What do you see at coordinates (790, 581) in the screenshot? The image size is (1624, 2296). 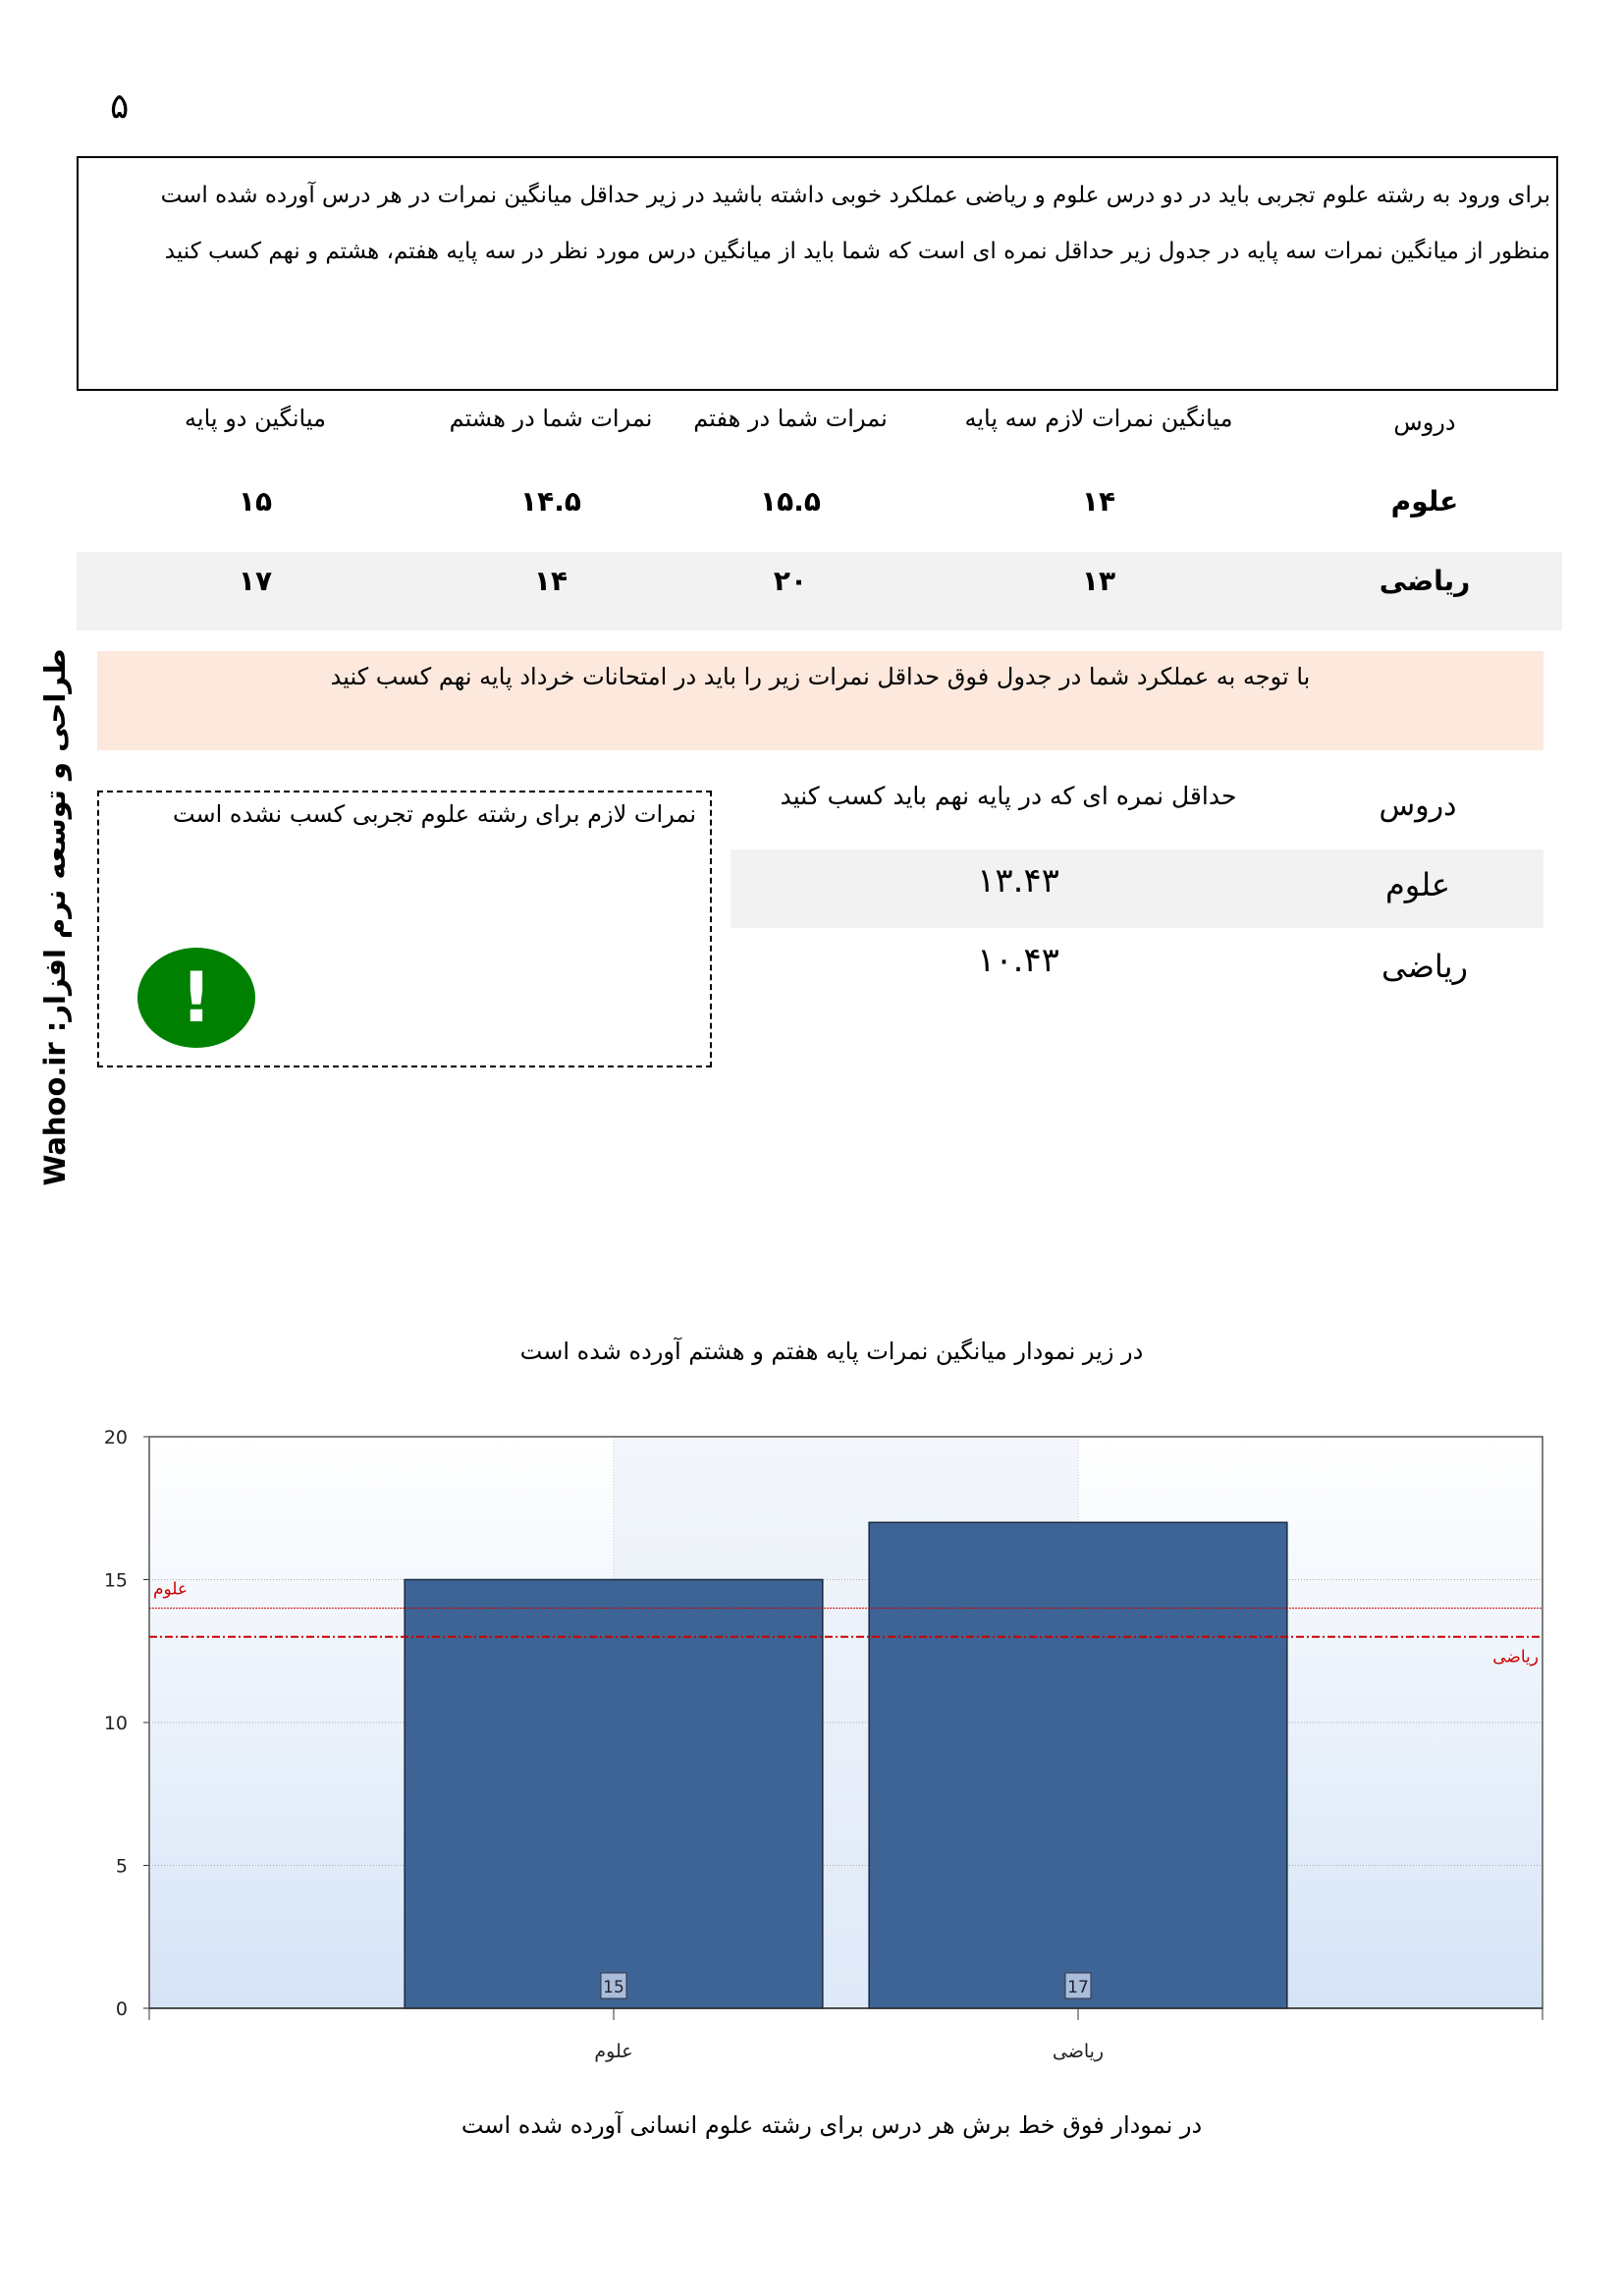 I see `row-seventh: ۲۰` at bounding box center [790, 581].